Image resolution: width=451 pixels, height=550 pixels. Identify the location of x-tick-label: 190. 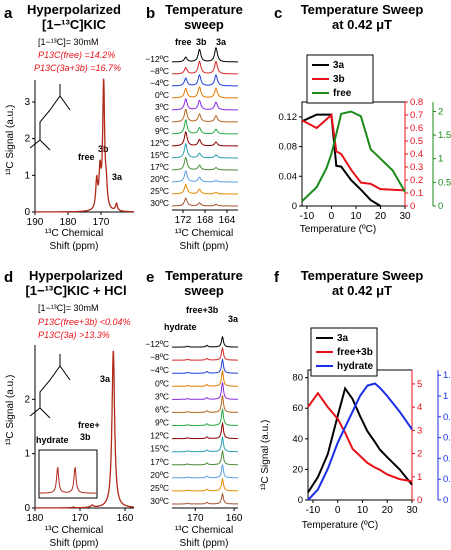
(35, 222).